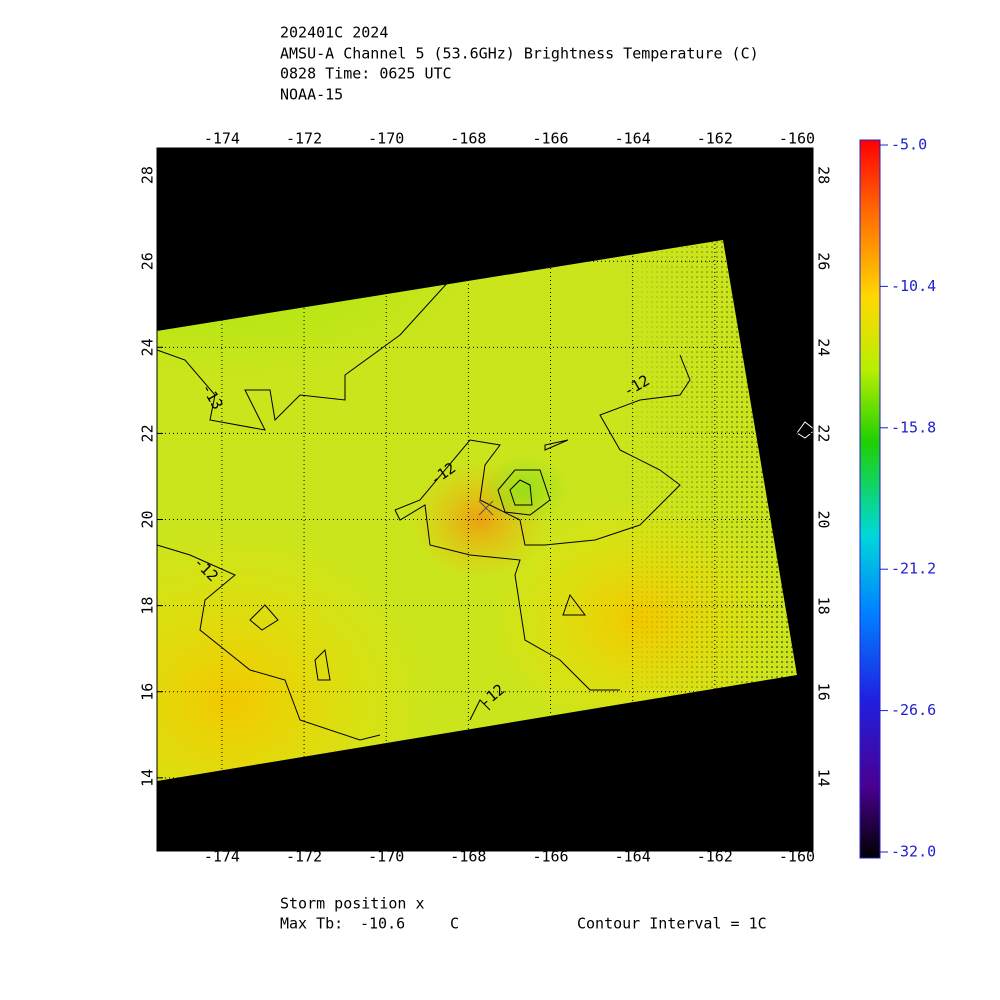 The height and width of the screenshot is (1000, 1000). What do you see at coordinates (824, 175) in the screenshot?
I see `y-tick-label-right: 28` at bounding box center [824, 175].